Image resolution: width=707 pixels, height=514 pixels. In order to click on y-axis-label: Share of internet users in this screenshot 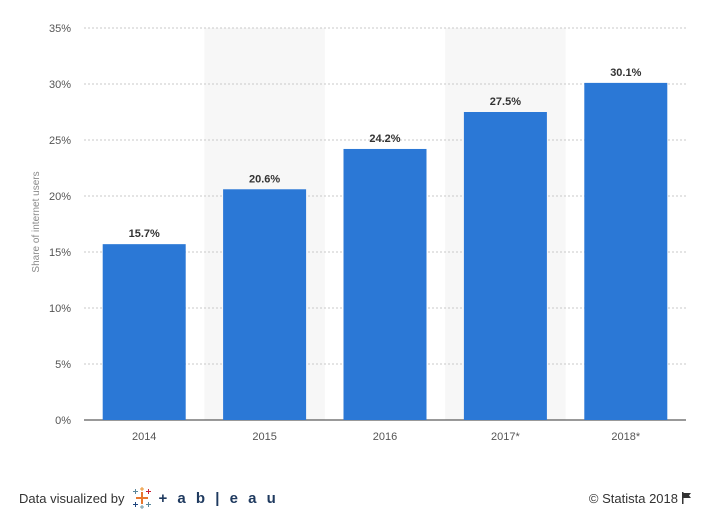, I will do `click(36, 221)`.